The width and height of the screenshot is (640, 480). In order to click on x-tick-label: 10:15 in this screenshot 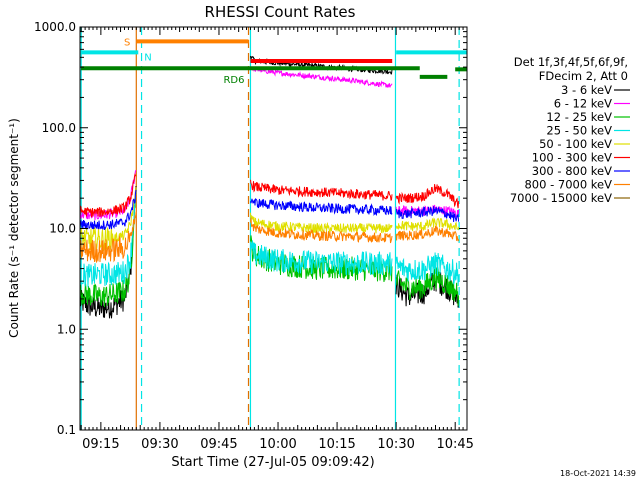, I will do `click(336, 444)`.